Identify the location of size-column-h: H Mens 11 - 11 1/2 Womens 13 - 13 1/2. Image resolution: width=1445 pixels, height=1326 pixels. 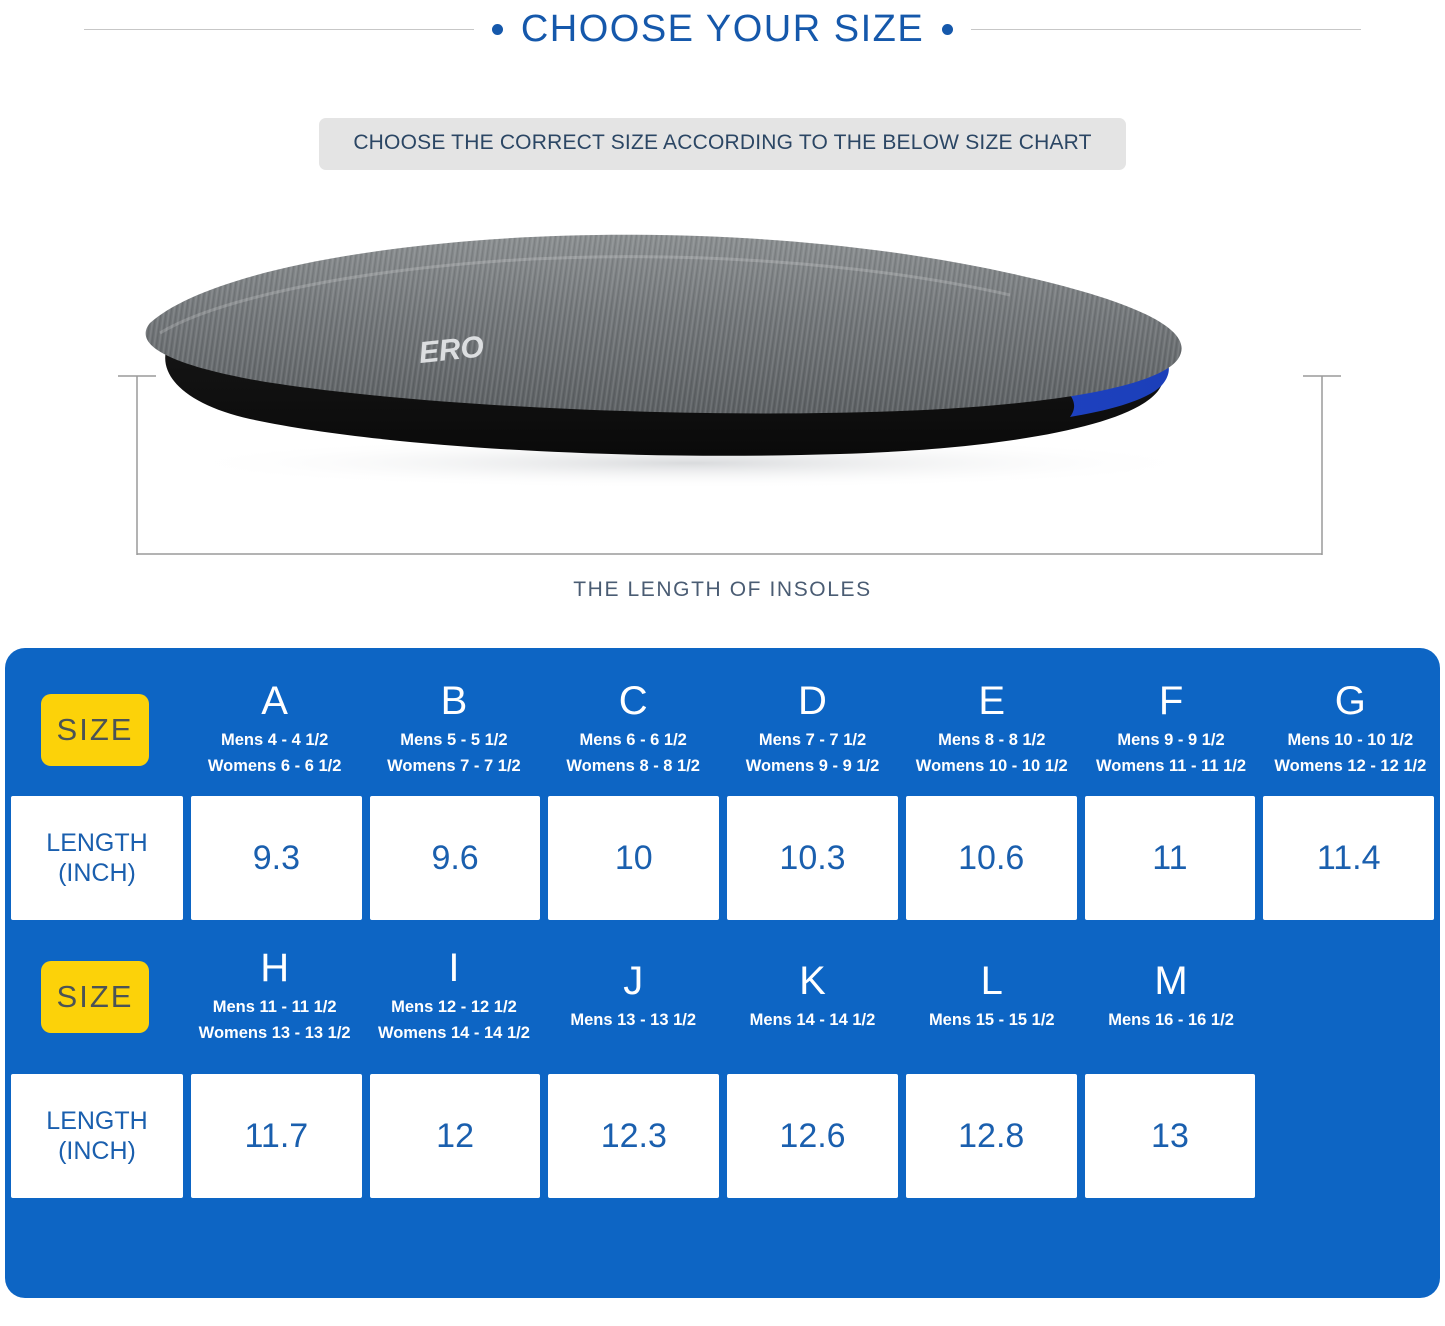
(274, 996).